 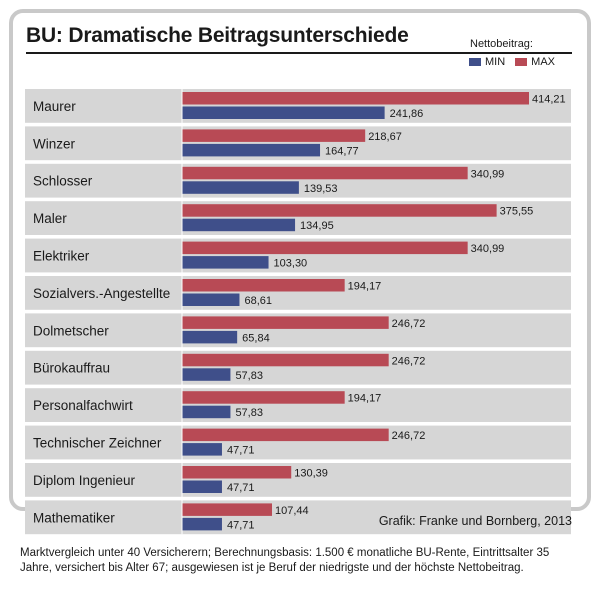 What do you see at coordinates (549, 100) in the screenshot?
I see `value-label-max: 414,21` at bounding box center [549, 100].